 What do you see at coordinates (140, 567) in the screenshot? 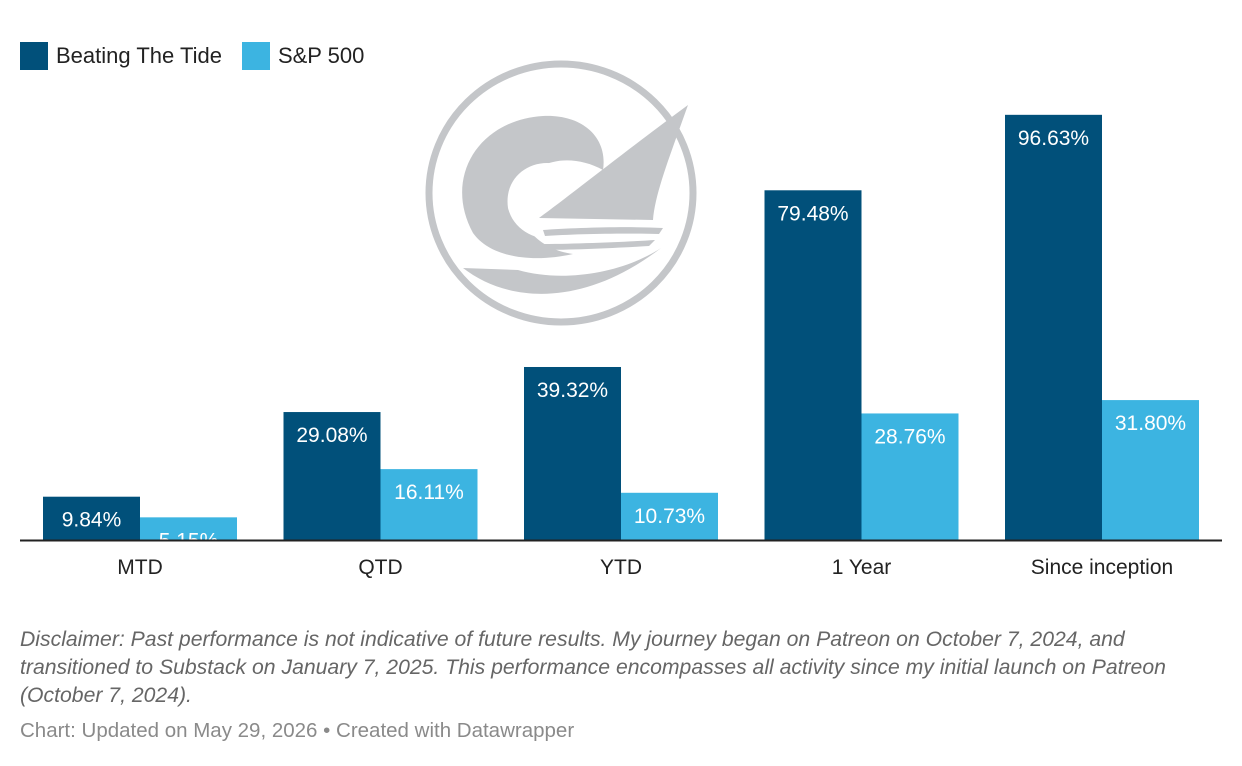
I see `x-tick-label-mtd: MTD` at bounding box center [140, 567].